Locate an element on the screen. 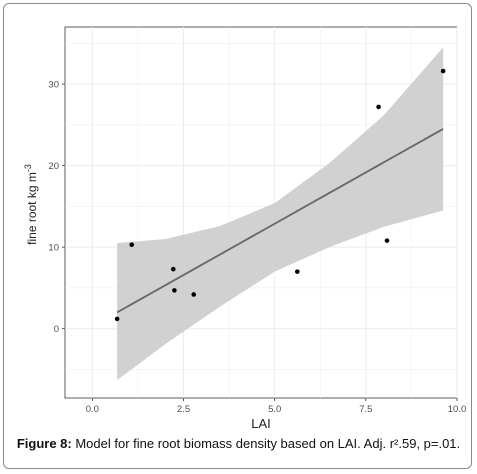 Image resolution: width=477 pixels, height=474 pixels. caption-label: Figure 8: is located at coordinates (44, 443).